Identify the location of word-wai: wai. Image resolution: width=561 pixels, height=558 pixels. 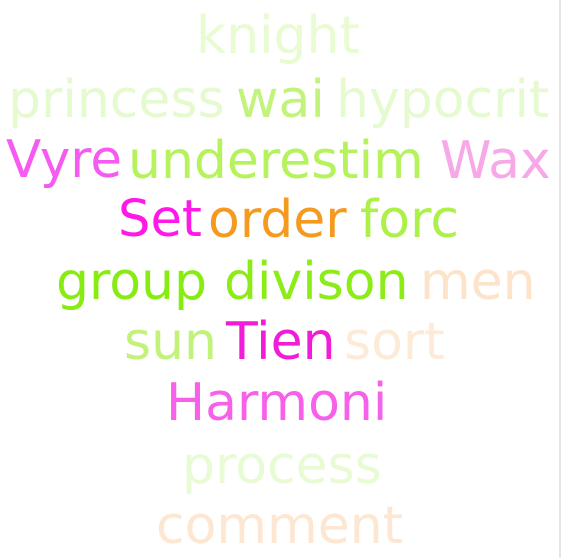
(280, 100).